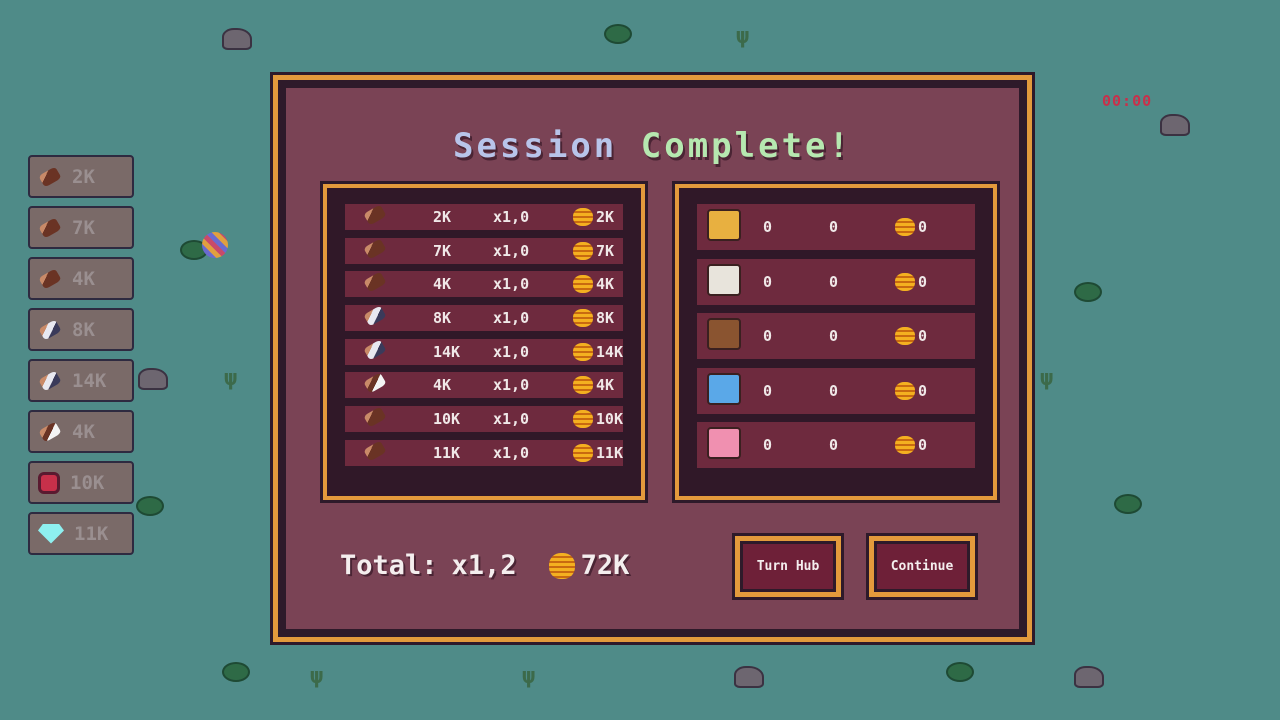  What do you see at coordinates (81, 329) in the screenshot?
I see `inventory-item: 8K` at bounding box center [81, 329].